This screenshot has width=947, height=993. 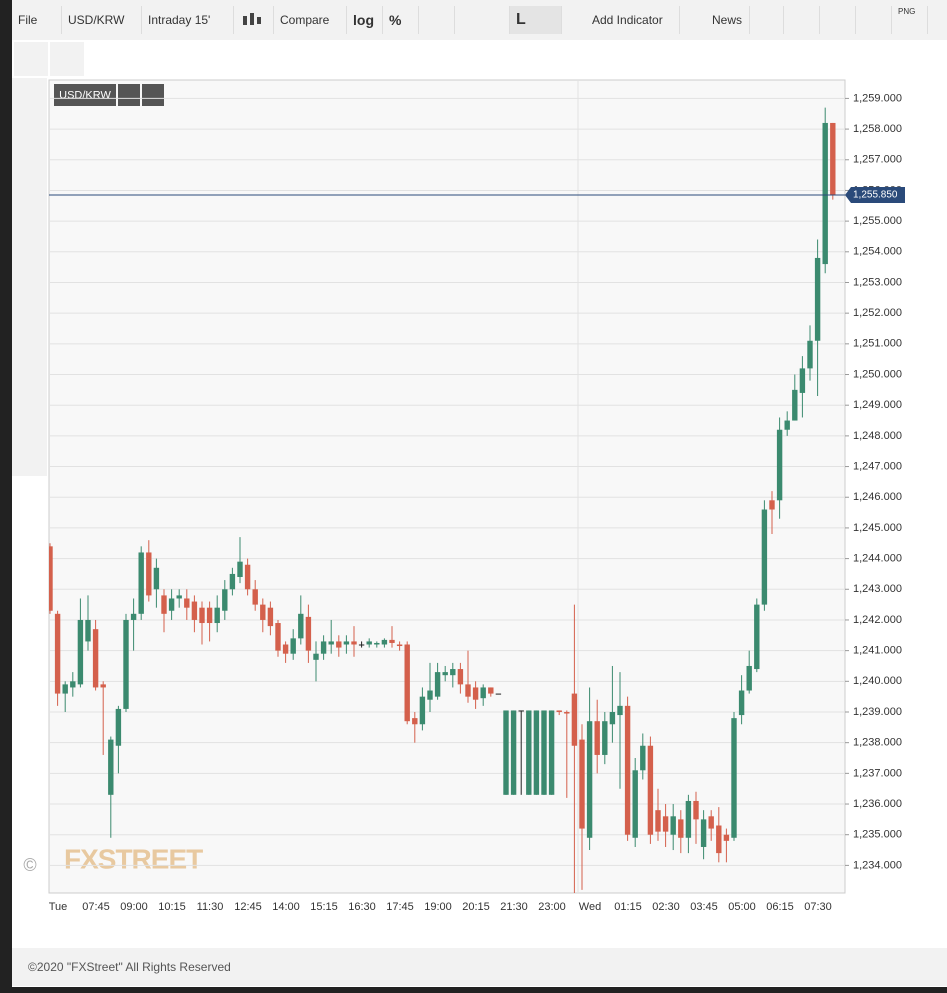 I want to click on symbol-tag, so click(x=85, y=95).